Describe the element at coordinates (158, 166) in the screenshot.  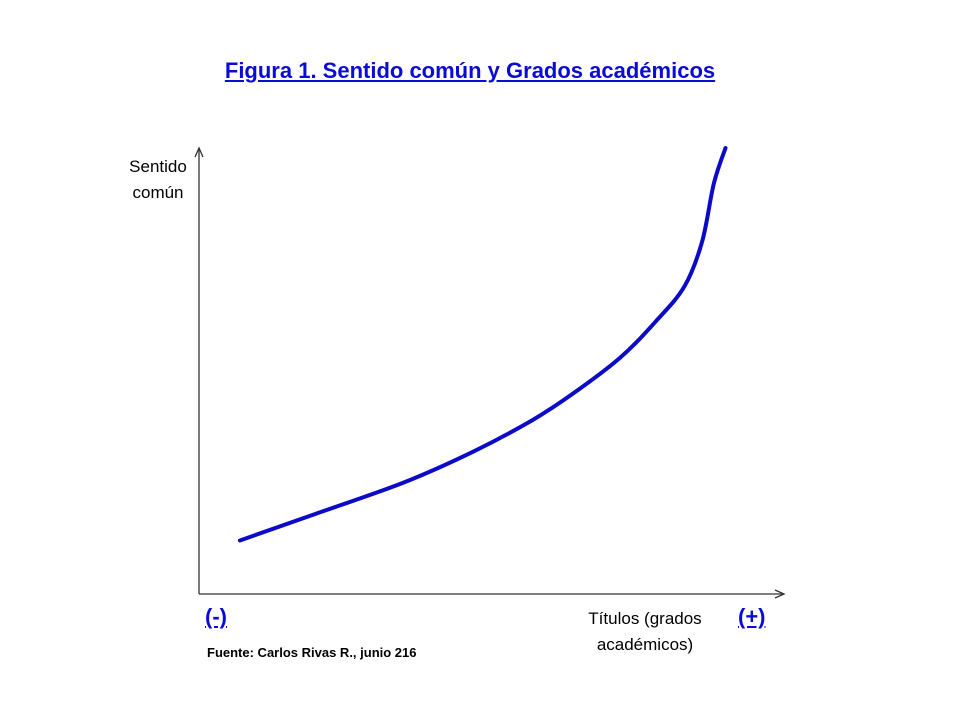
I see `y-axis-label-line1: Sentido` at that location.